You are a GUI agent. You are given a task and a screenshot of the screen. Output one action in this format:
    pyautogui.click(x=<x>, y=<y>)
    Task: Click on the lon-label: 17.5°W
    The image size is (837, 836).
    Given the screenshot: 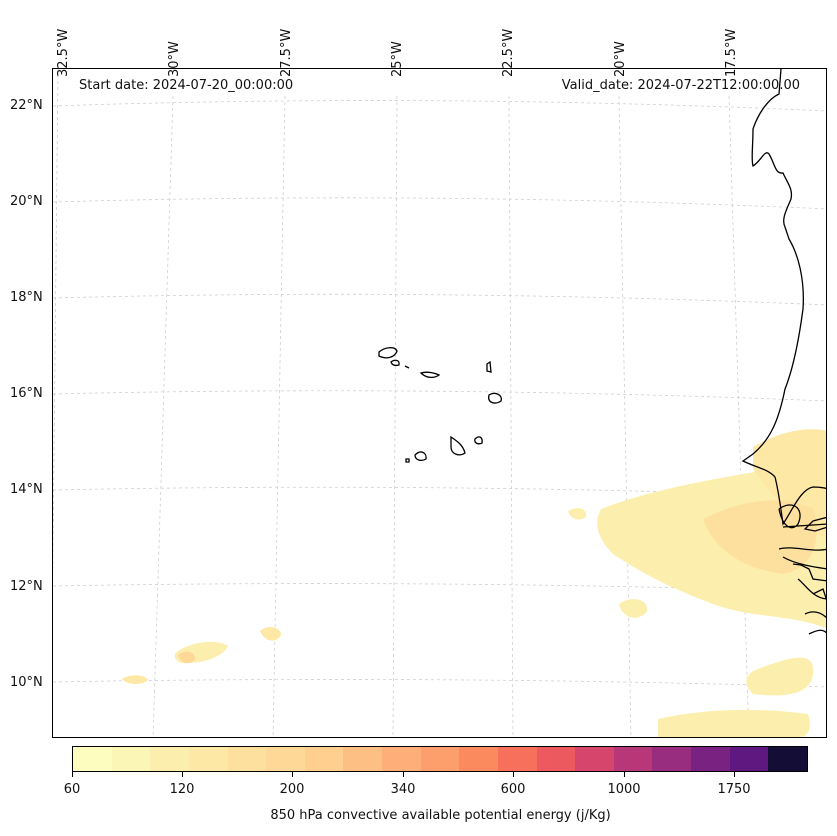 What is the action you would take?
    pyautogui.click(x=731, y=52)
    